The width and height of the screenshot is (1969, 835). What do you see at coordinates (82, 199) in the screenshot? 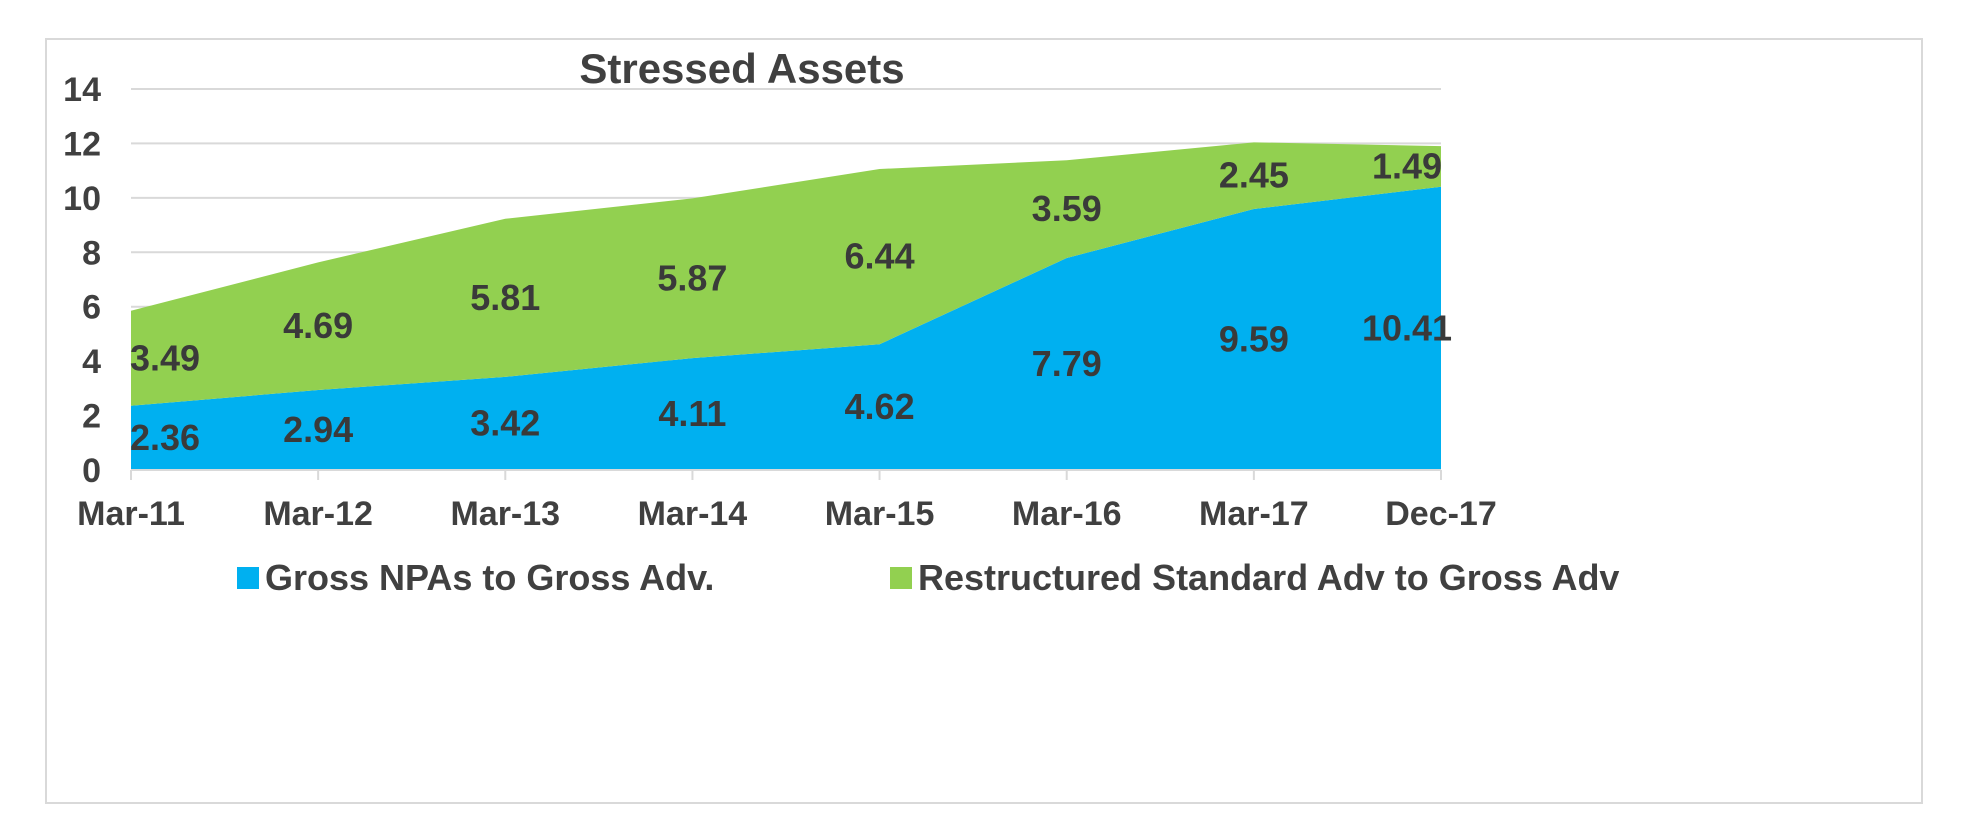
I see `y-tick-label: 10` at bounding box center [82, 199].